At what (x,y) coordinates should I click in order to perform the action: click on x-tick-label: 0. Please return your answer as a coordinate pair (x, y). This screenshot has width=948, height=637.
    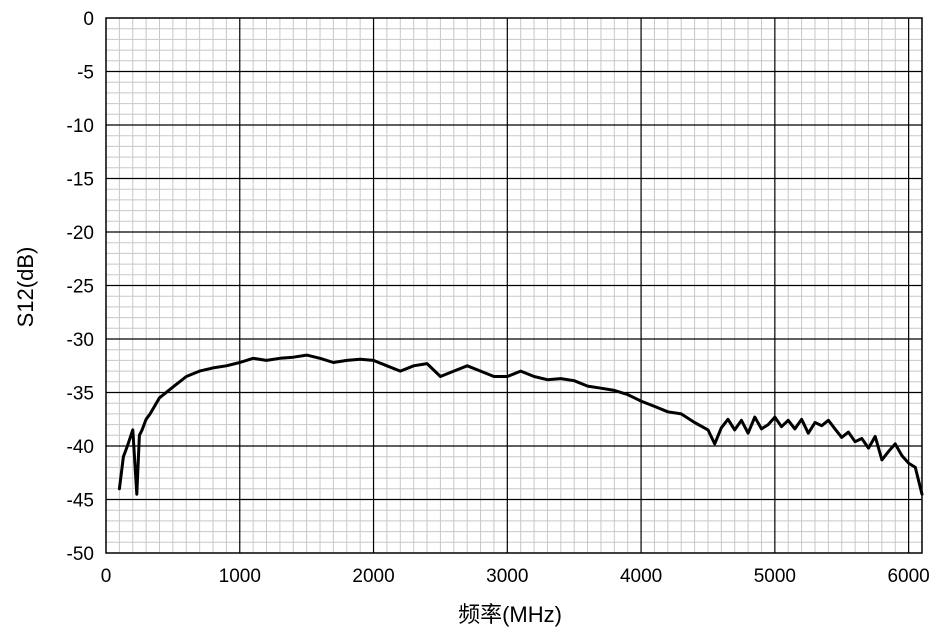
    Looking at the image, I should click on (106, 576).